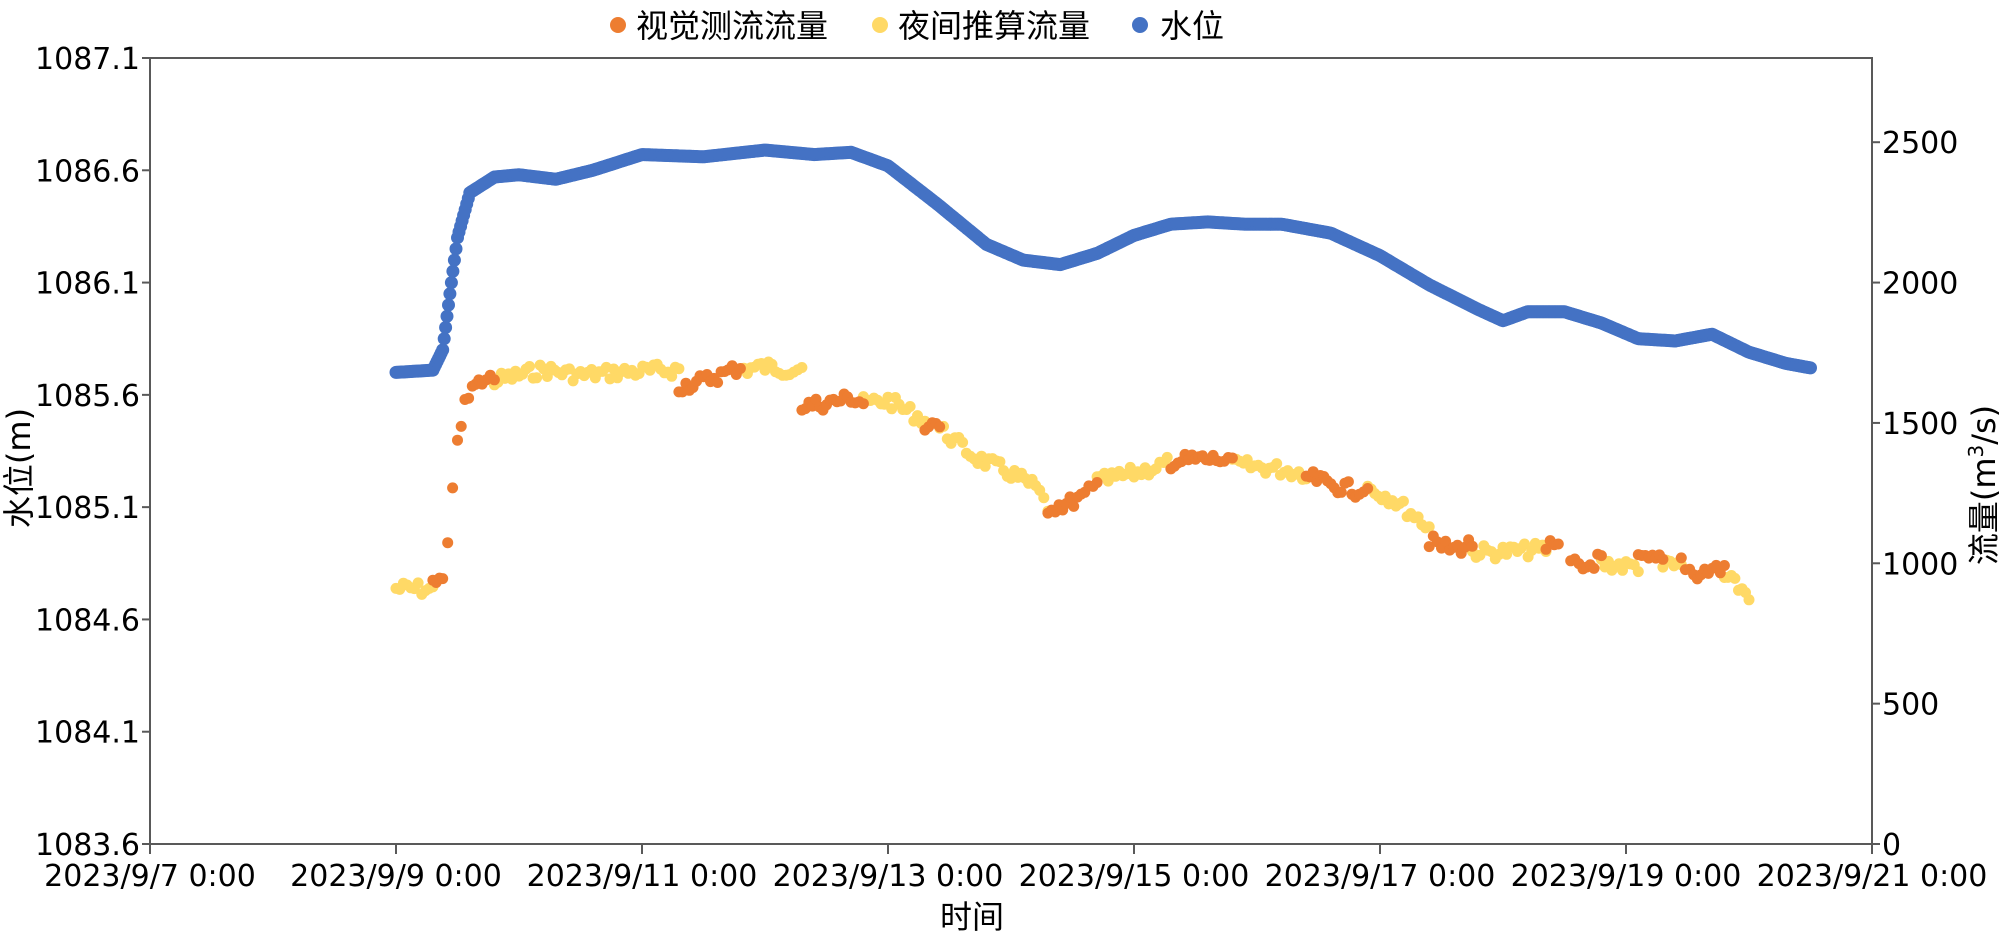  What do you see at coordinates (87, 845) in the screenshot?
I see `left-tick-label: 1083.6` at bounding box center [87, 845].